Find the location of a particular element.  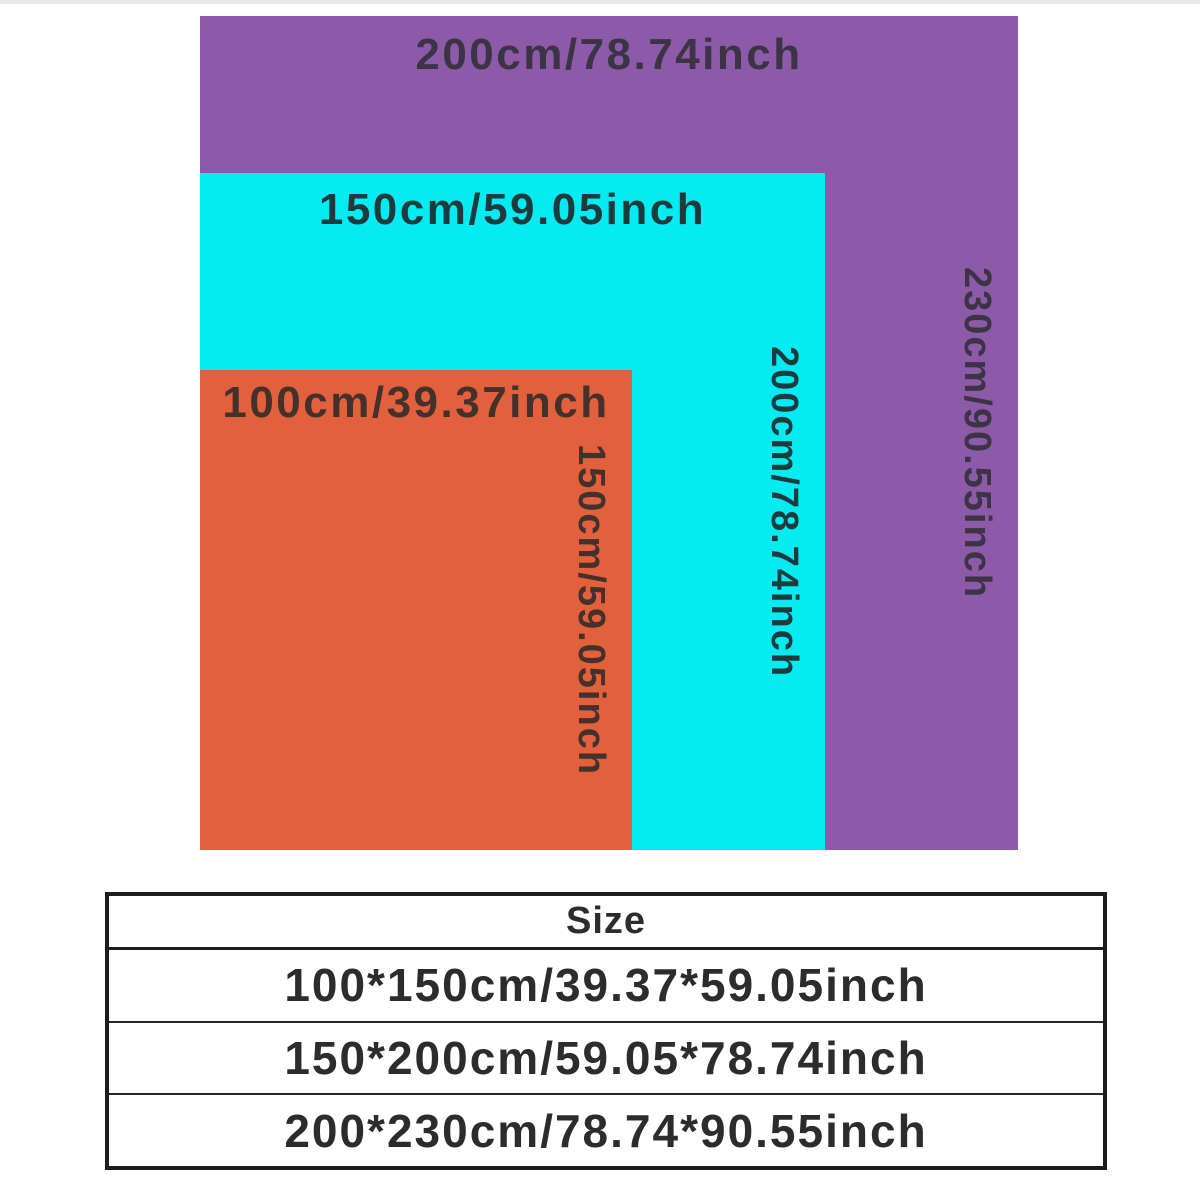

top-edge-strip is located at coordinates (600, 2).